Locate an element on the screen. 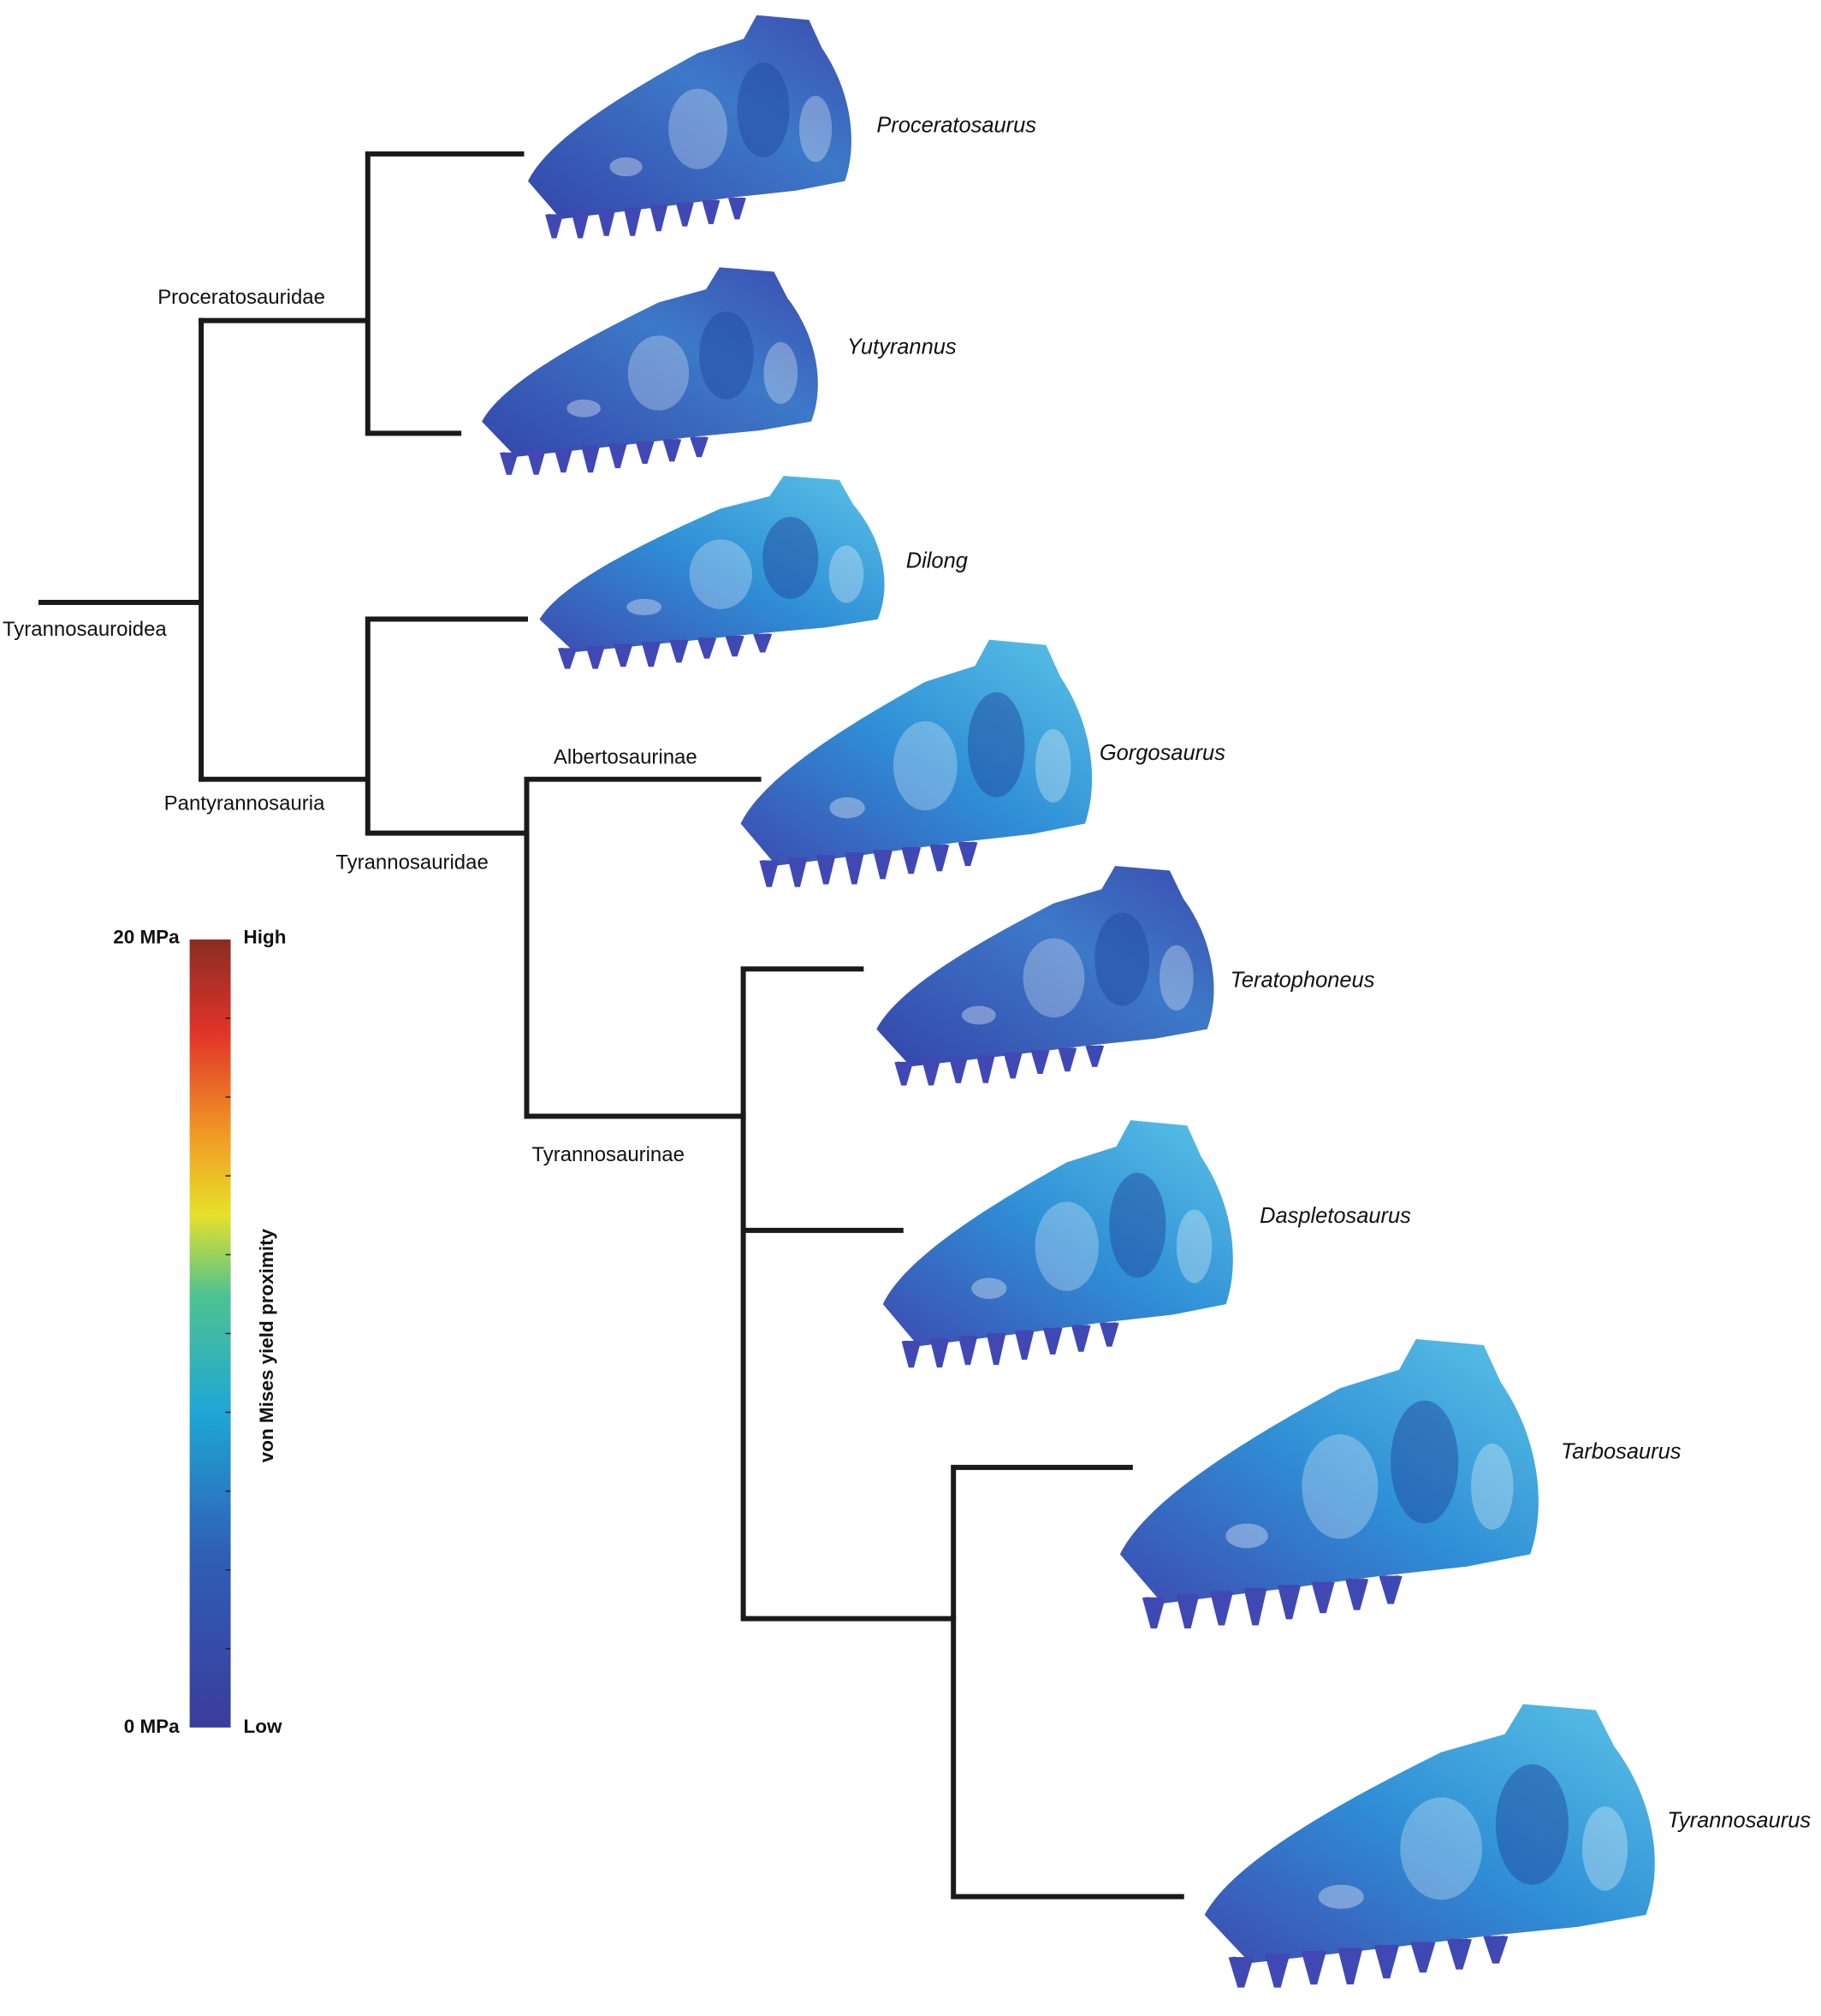 Image resolution: width=1821 pixels, height=2016 pixels. colorbar-low: Low is located at coordinates (263, 1726).